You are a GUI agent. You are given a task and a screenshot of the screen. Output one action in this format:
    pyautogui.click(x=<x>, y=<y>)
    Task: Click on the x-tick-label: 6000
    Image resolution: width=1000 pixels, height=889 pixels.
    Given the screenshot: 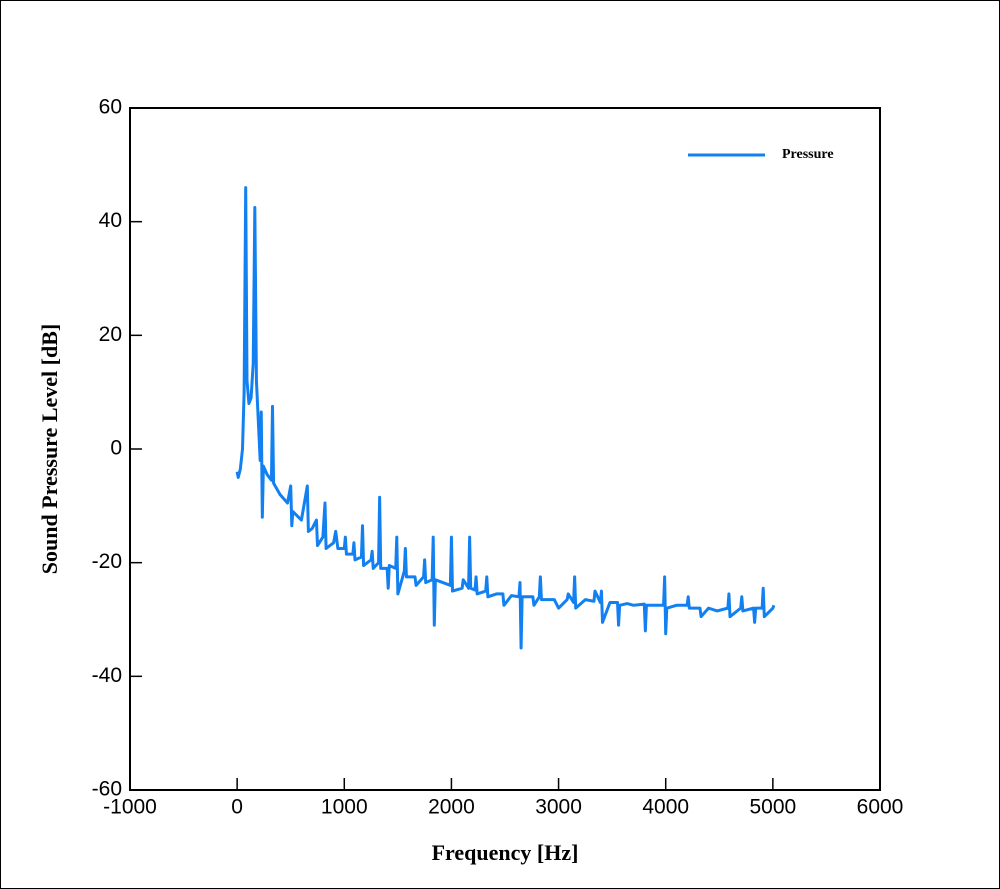 What is the action you would take?
    pyautogui.click(x=880, y=807)
    